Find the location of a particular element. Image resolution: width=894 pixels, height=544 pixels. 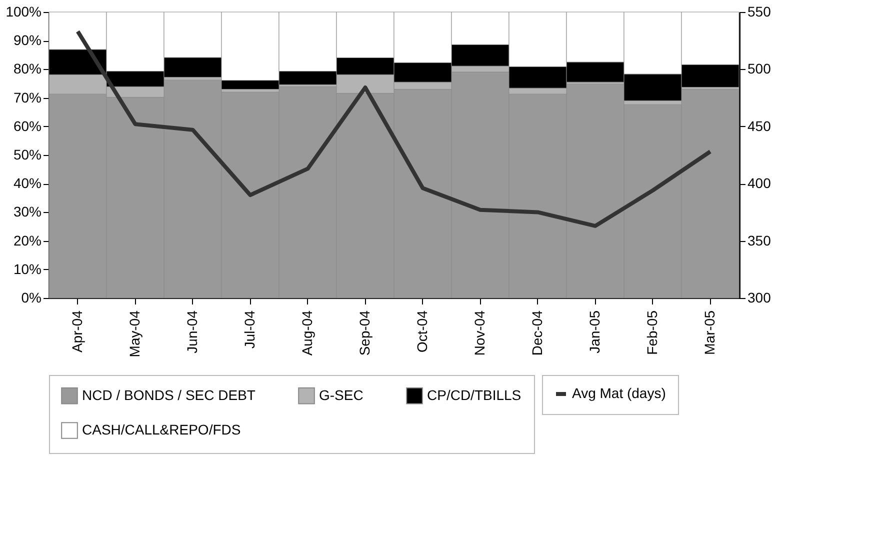

x-tick-label: Jul-04 is located at coordinates (249, 329).